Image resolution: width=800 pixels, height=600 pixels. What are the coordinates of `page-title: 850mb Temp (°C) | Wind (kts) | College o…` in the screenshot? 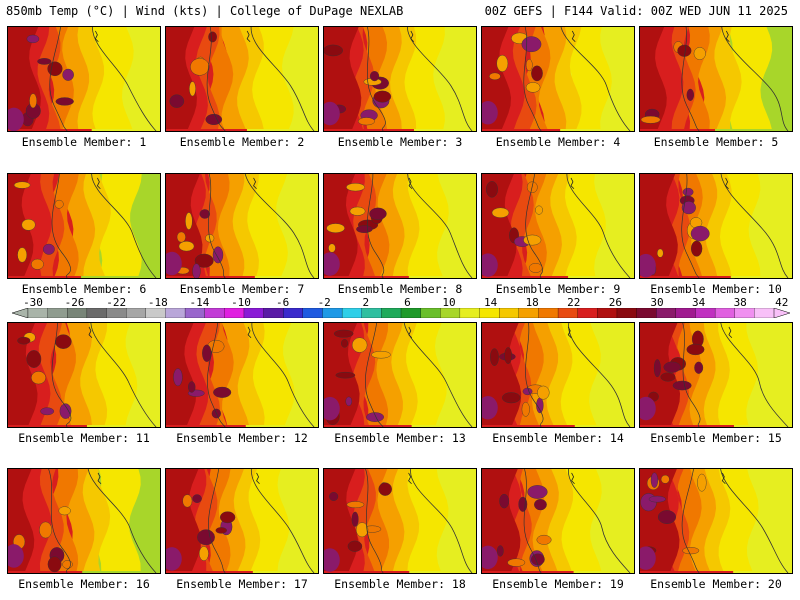 It's located at (205, 11).